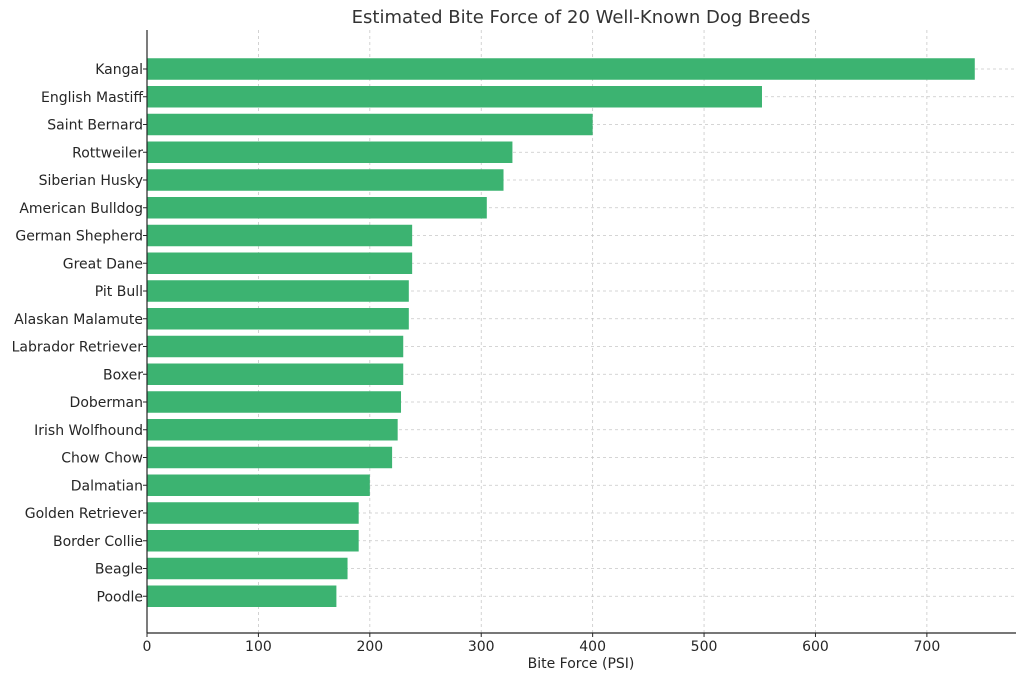 The width and height of the screenshot is (1024, 680). Describe the element at coordinates (79, 237) in the screenshot. I see `y-tick-label: German Shepherd` at that location.